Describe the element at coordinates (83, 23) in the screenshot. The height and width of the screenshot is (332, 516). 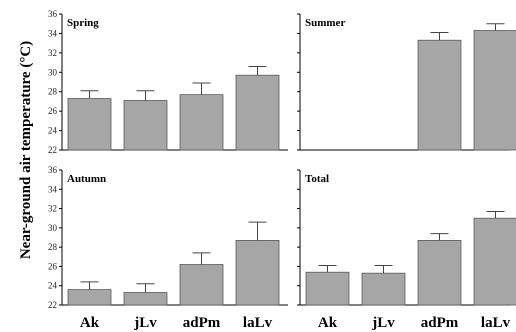
I see `panel-title: Spring` at that location.